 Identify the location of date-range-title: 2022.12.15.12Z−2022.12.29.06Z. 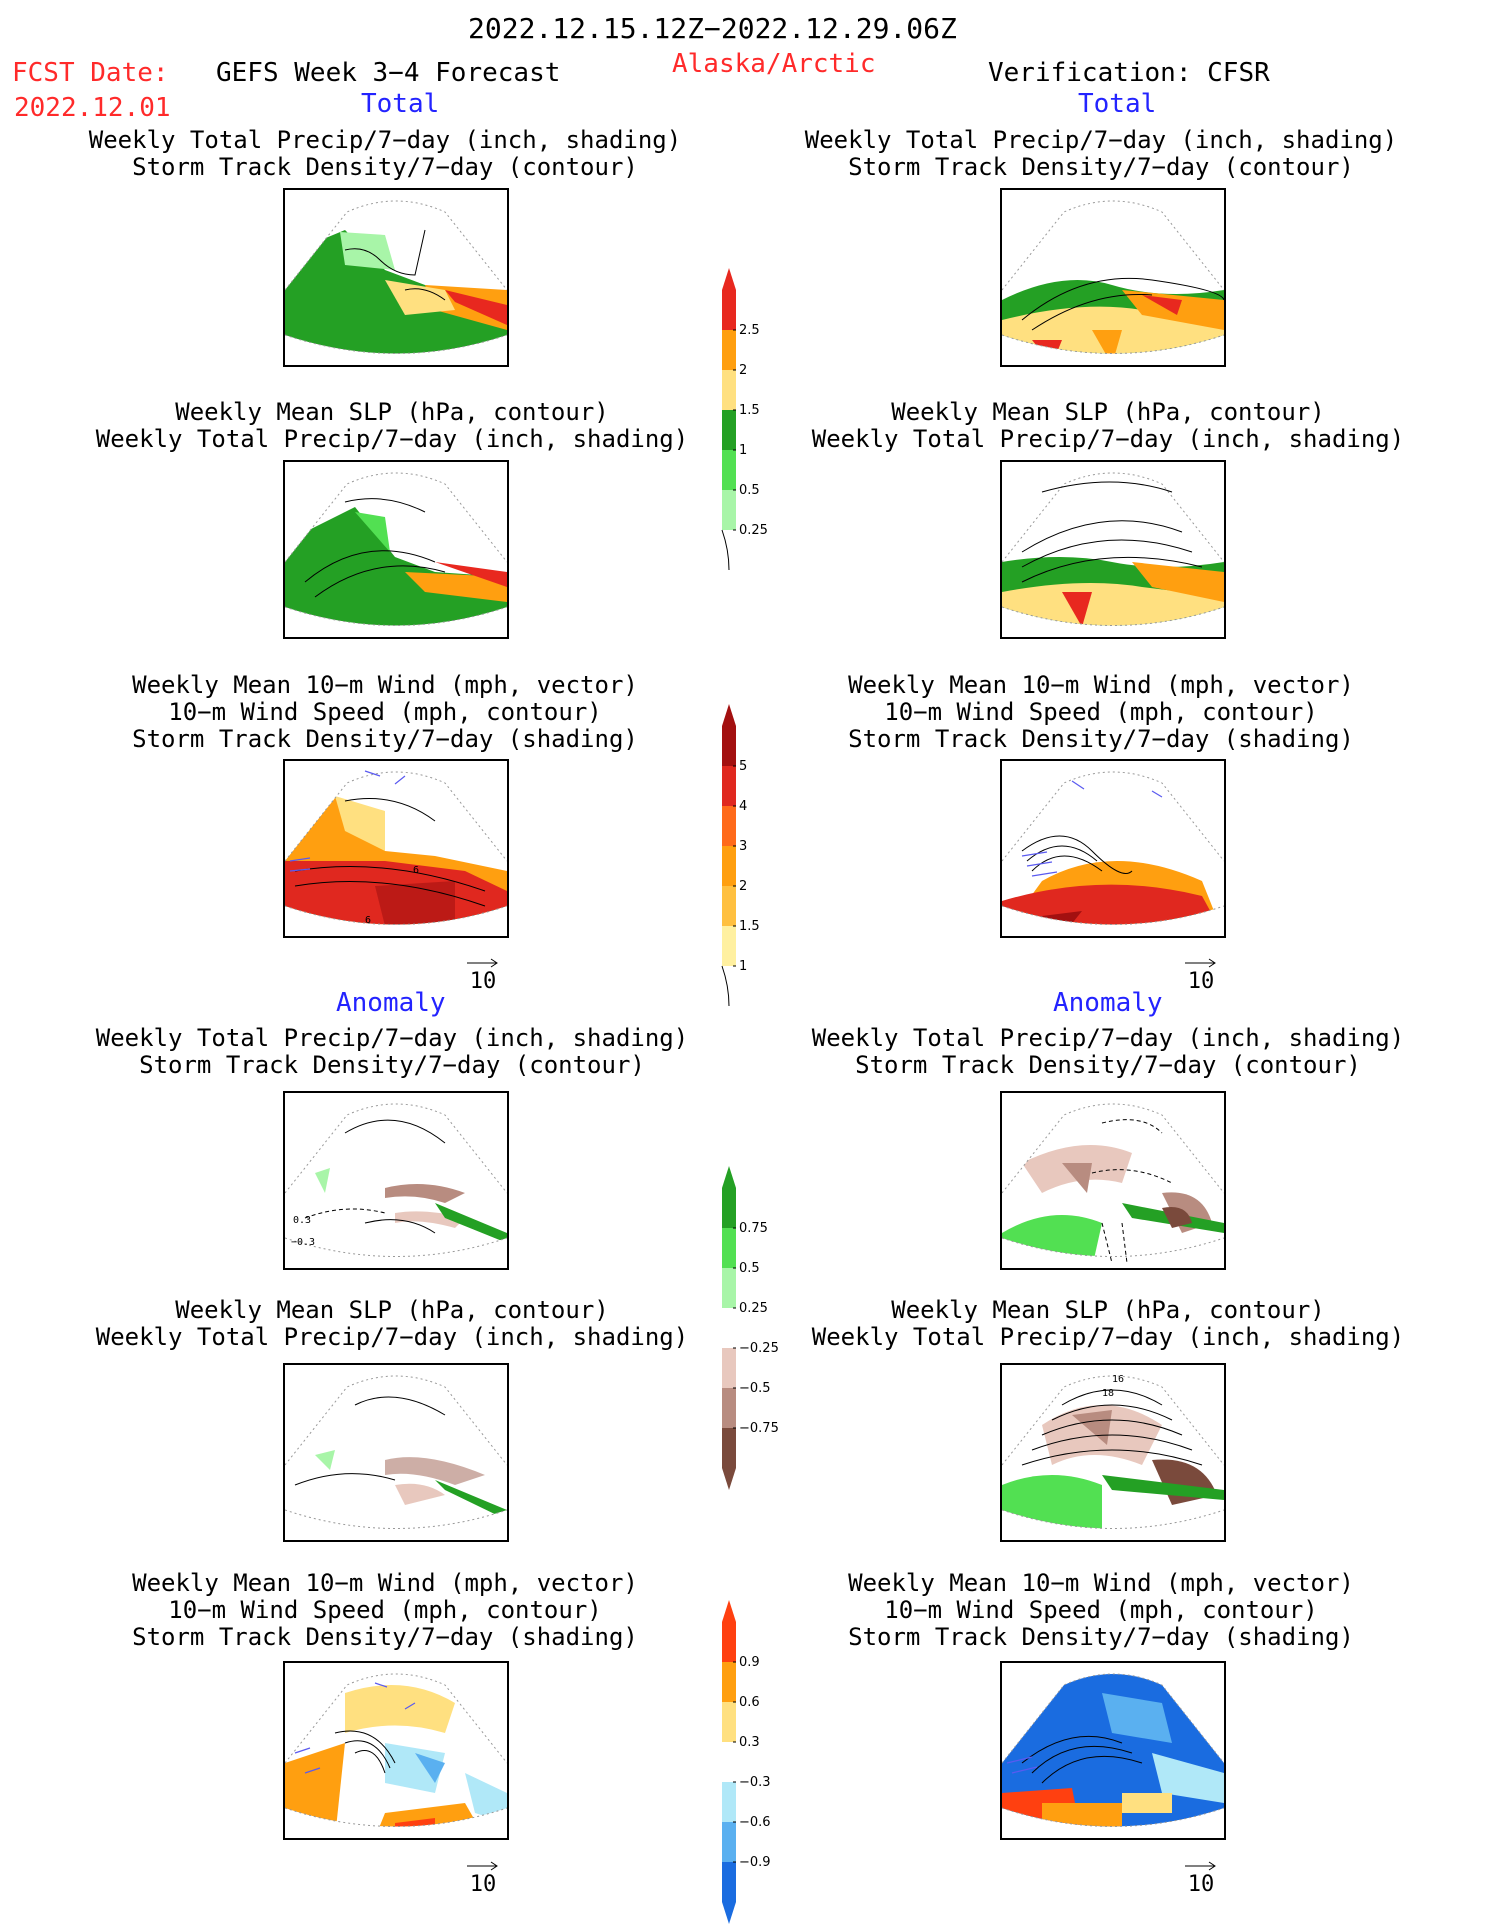
(712, 28).